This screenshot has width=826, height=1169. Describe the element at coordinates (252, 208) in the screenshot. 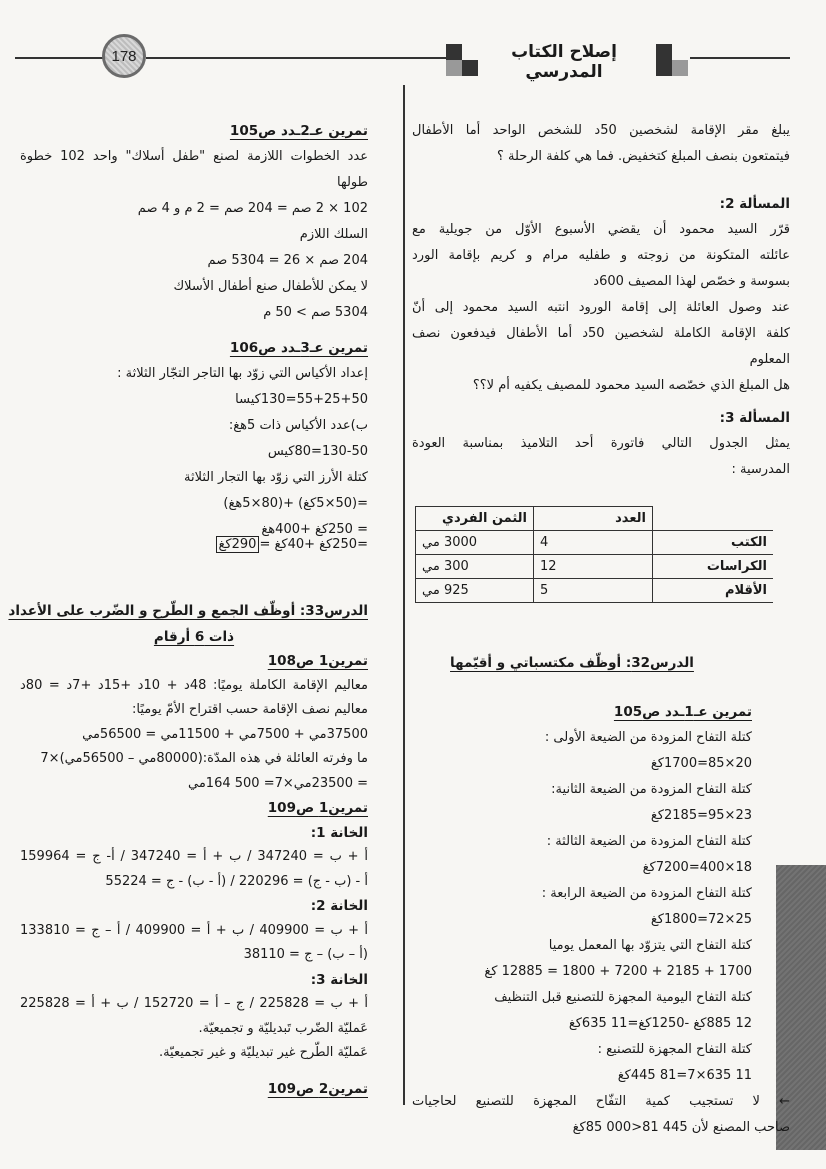

I see `text-line: 102 × 2 صم = 204 صم = 2 م و 4 صم` at that location.